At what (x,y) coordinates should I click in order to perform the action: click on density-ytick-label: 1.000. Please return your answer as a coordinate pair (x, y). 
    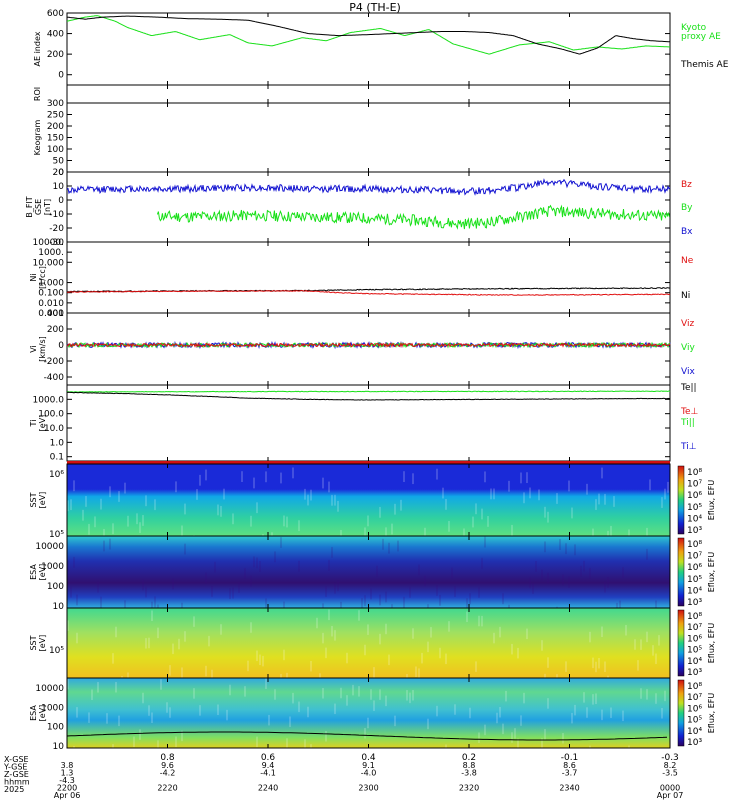
    Looking at the image, I should click on (51, 284).